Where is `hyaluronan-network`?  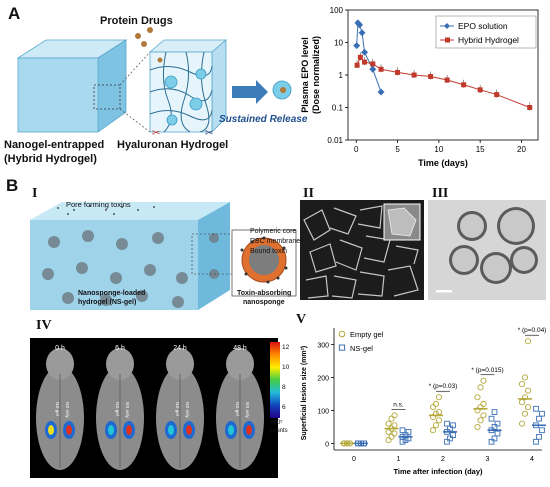 hyaluronan-network is located at coordinates (188, 86).